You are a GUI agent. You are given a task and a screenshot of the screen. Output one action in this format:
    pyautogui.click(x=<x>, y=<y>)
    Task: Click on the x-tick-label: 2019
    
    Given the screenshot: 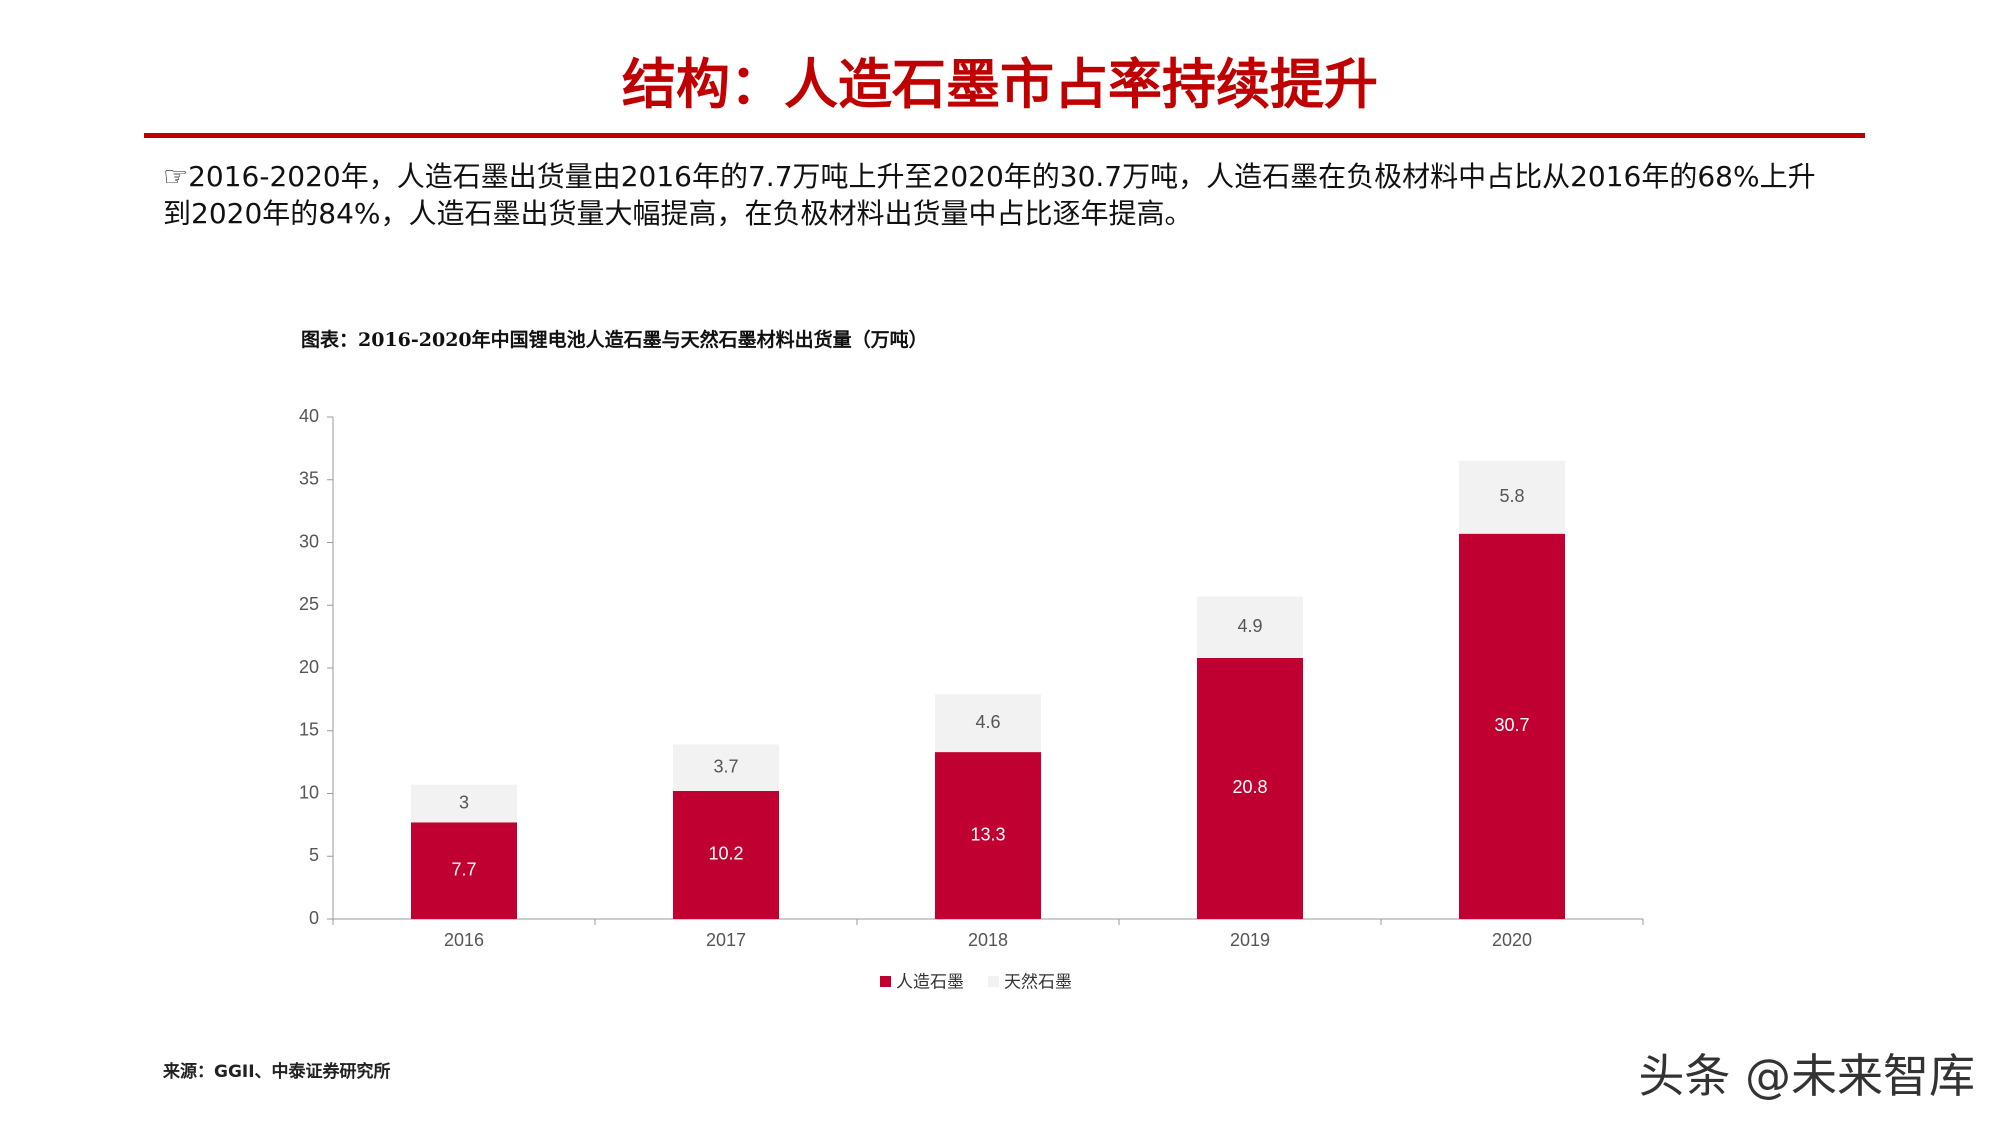 What is the action you would take?
    pyautogui.click(x=1250, y=940)
    